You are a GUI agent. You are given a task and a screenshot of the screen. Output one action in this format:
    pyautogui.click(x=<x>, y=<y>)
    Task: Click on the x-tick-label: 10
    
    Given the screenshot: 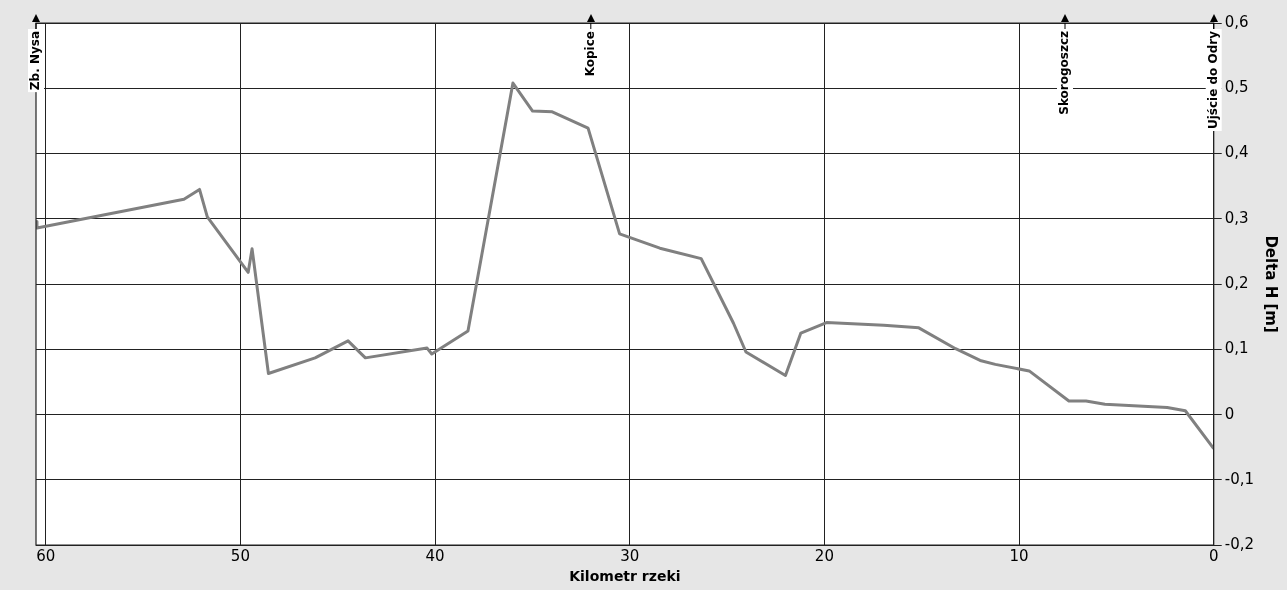 What is the action you would take?
    pyautogui.click(x=1019, y=556)
    